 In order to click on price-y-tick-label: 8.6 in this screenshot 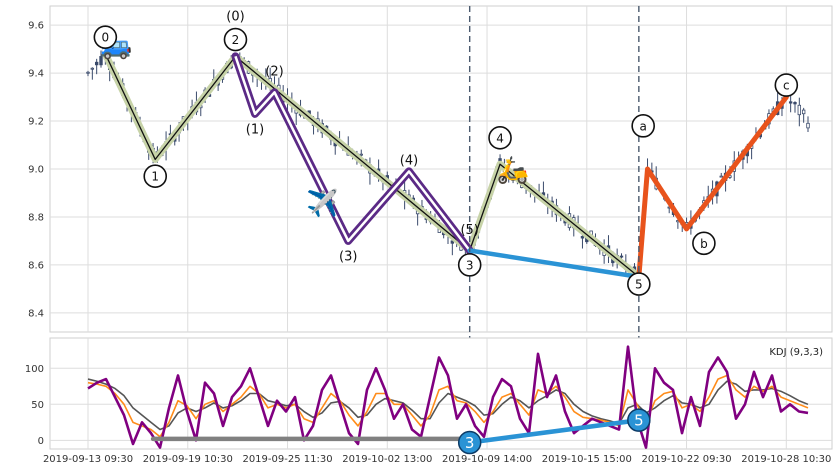, I will do `click(36, 265)`.